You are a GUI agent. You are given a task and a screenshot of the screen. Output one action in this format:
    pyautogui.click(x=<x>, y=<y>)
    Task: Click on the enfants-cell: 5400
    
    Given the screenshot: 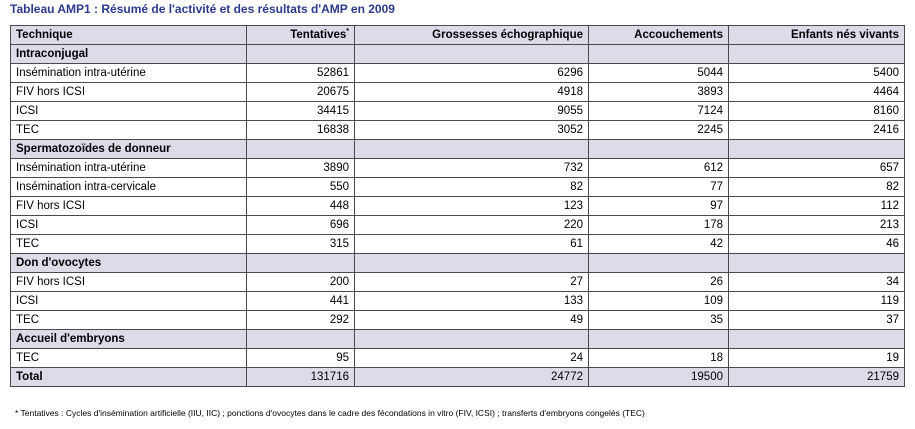 What is the action you would take?
    pyautogui.click(x=816, y=73)
    